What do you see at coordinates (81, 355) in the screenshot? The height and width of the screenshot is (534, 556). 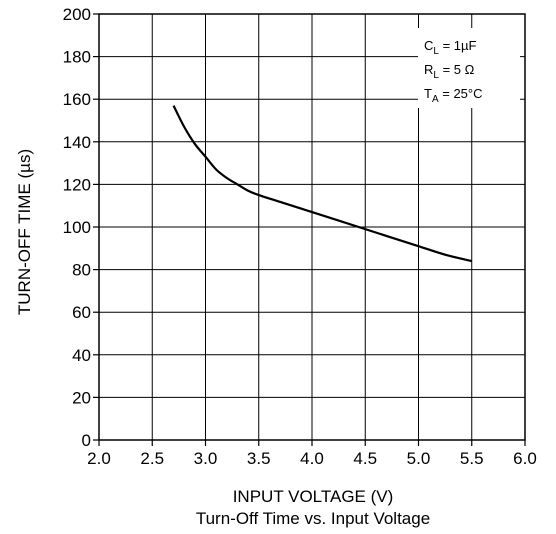 I see `y-tick-label: 40` at bounding box center [81, 355].